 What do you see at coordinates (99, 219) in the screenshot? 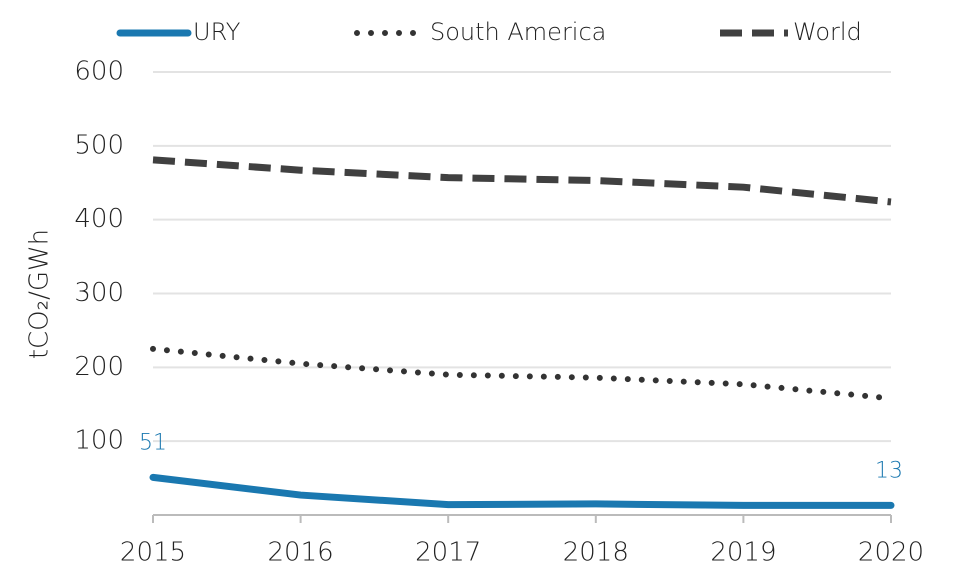
I see `y-tick-label: 400` at bounding box center [99, 219].